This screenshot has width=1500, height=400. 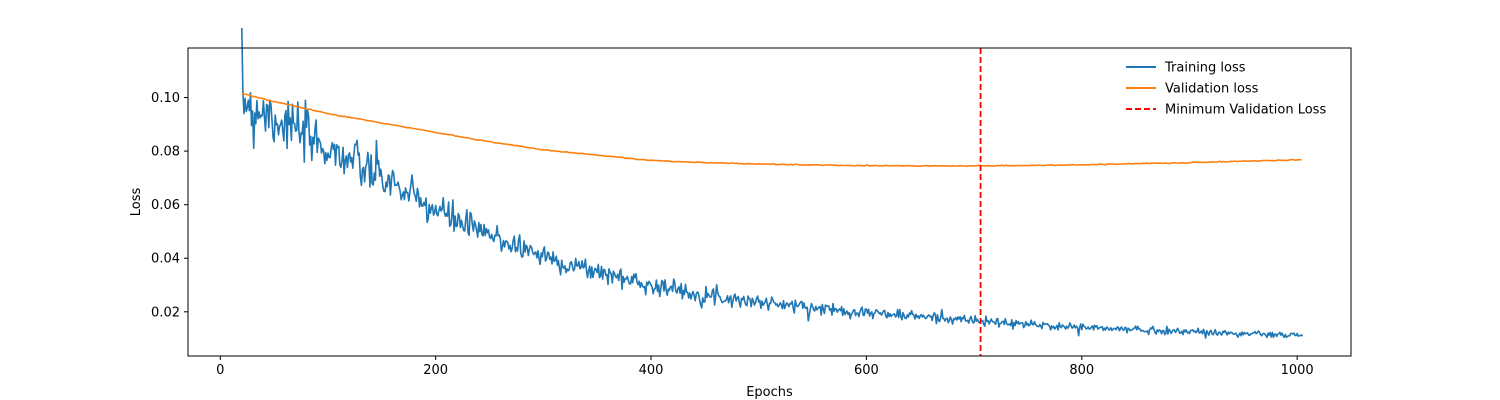 What do you see at coordinates (1297, 370) in the screenshot?
I see `x-tick-label: 1000` at bounding box center [1297, 370].